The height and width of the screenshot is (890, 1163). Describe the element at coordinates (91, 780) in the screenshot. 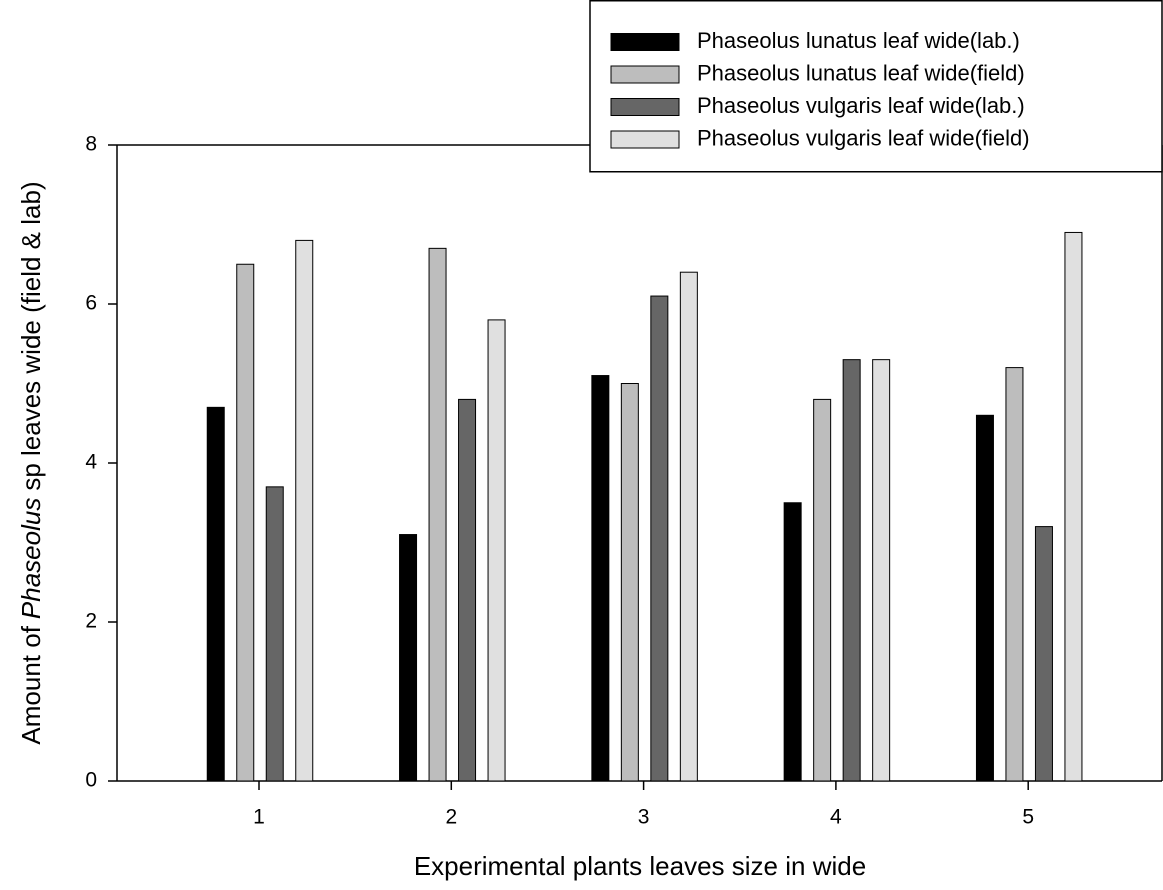

I see `y-tick-label: 0` at that location.